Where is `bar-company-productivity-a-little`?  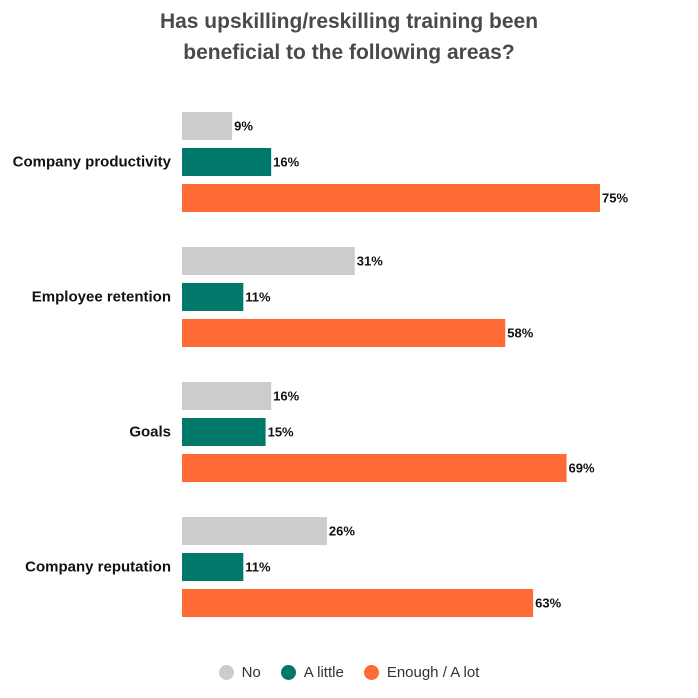
bar-company-productivity-a-little is located at coordinates (227, 162).